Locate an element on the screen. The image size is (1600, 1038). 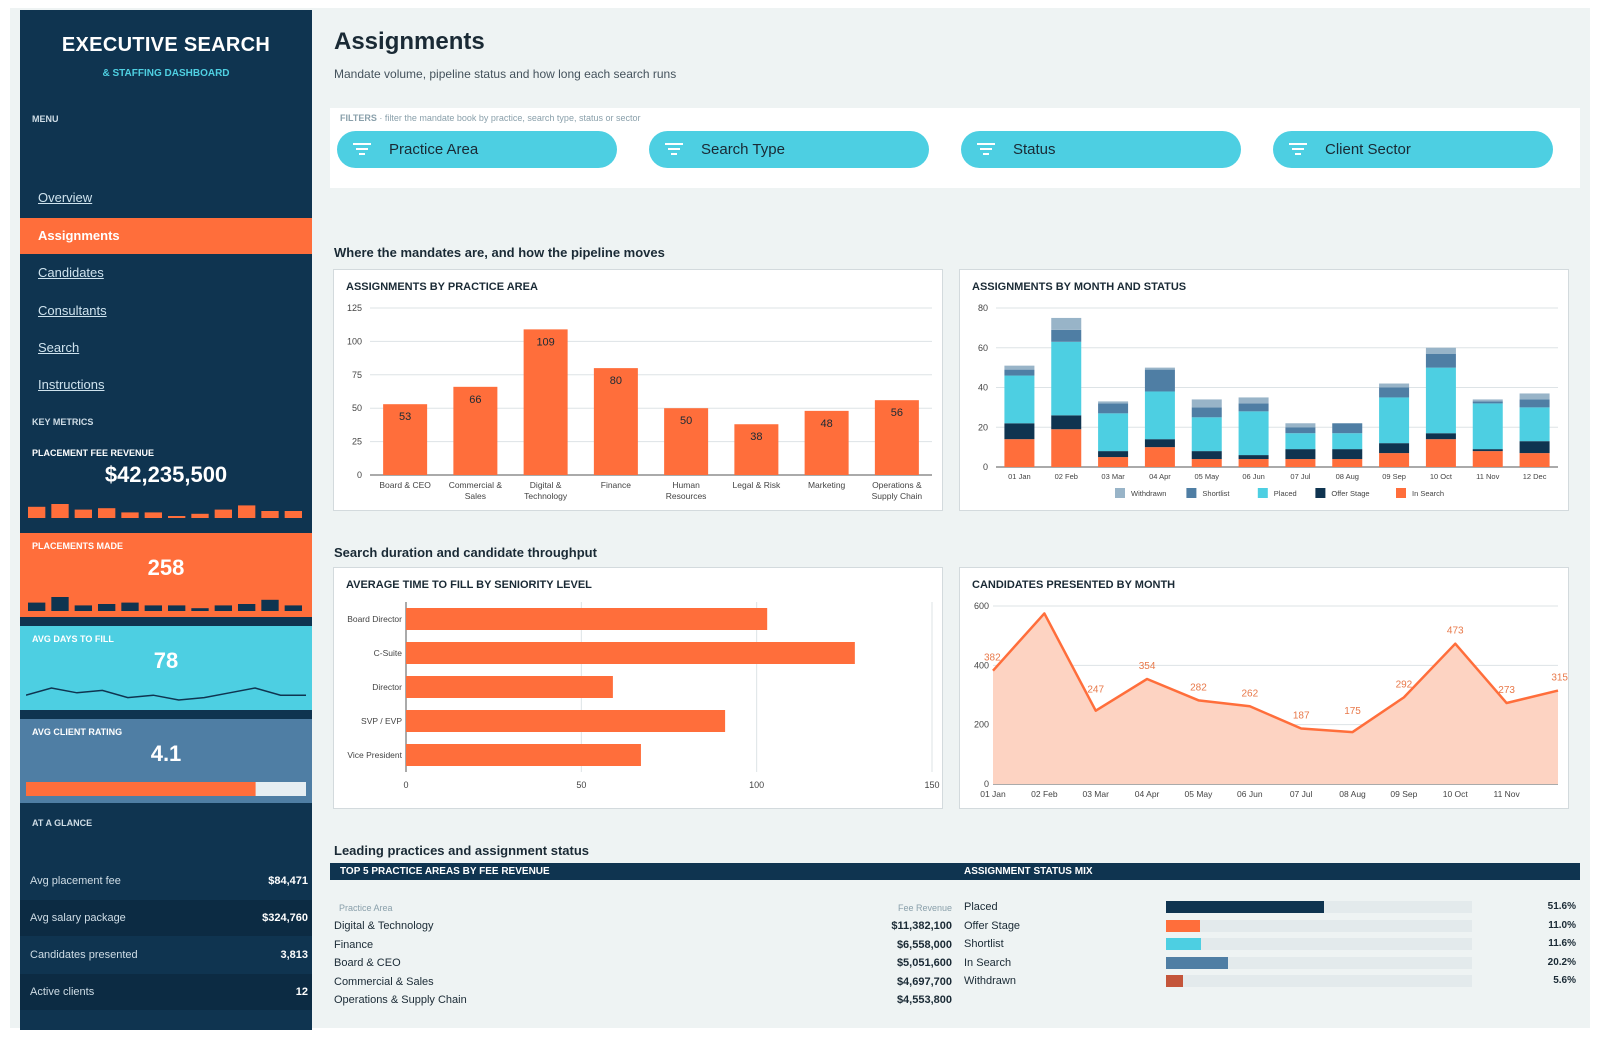
kpi-spark-bar is located at coordinates (153, 608).